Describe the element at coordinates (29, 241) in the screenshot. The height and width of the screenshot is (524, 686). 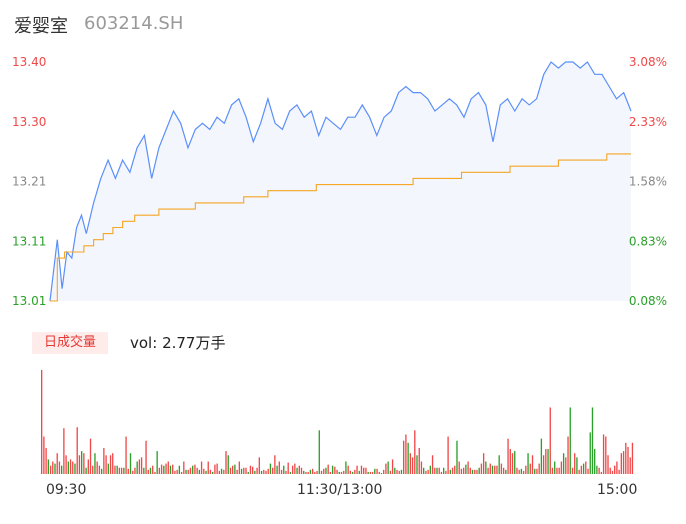
I see `y-tick-left: 13.11` at that location.